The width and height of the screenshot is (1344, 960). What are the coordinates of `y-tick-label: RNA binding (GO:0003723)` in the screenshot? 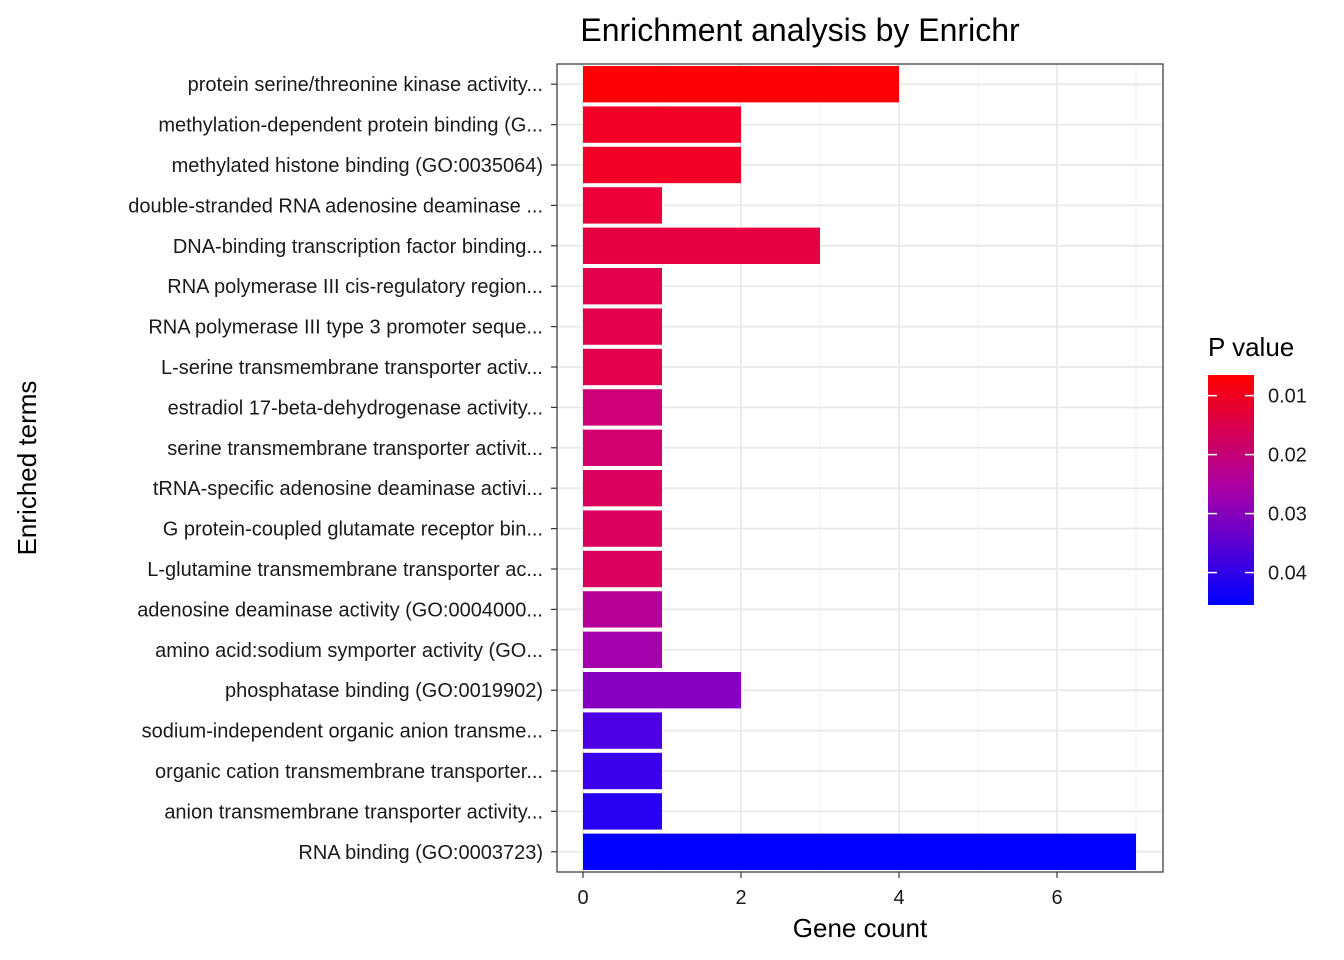 It's located at (420, 853).